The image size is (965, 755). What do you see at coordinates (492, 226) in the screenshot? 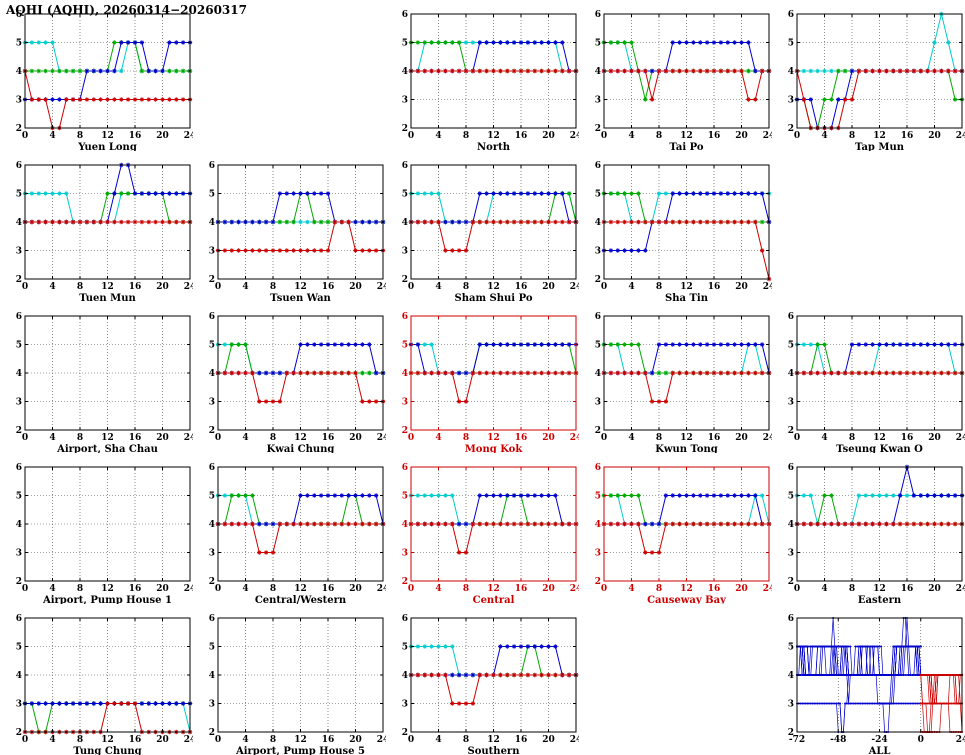
I see `tick-labels-sham-shui-po: 2 3 4 5 6 0 4 8 12 16 20 24` at bounding box center [492, 226].